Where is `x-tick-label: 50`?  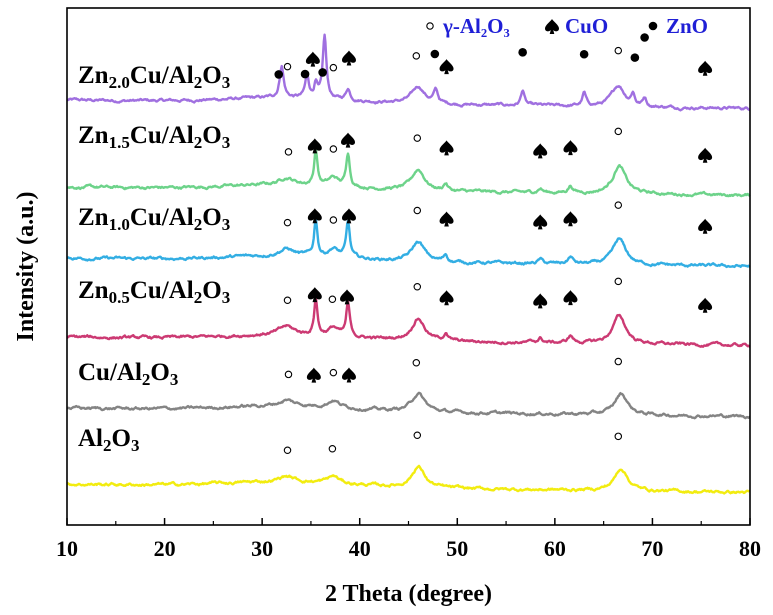 x-tick-label: 50 is located at coordinates (457, 548).